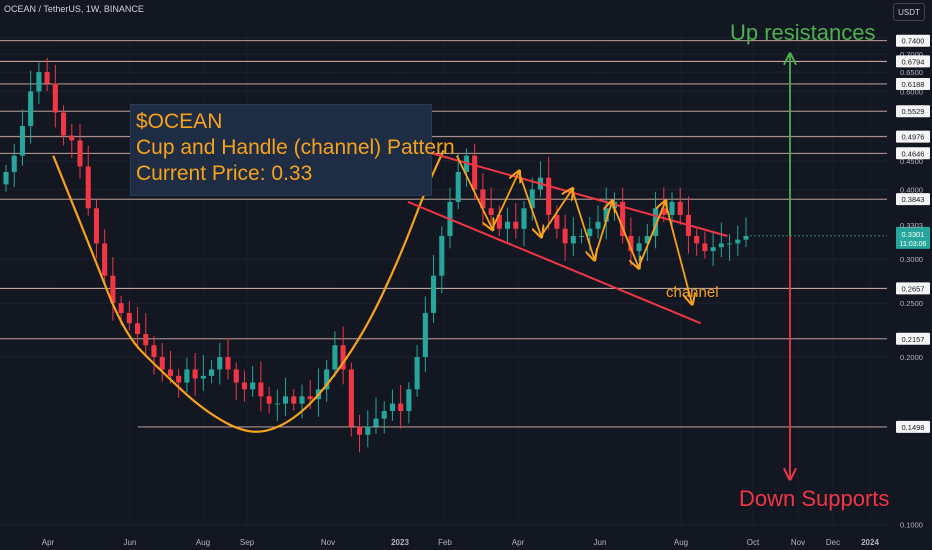  Describe the element at coordinates (600, 542) in the screenshot. I see `x-tick-label: Jun` at that location.